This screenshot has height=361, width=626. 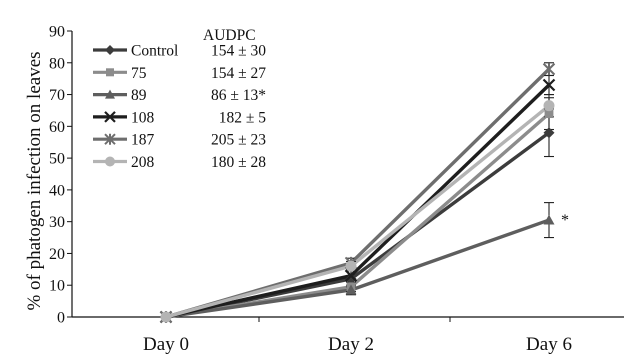 I want to click on y-tick-label: 40, so click(x=57, y=190).